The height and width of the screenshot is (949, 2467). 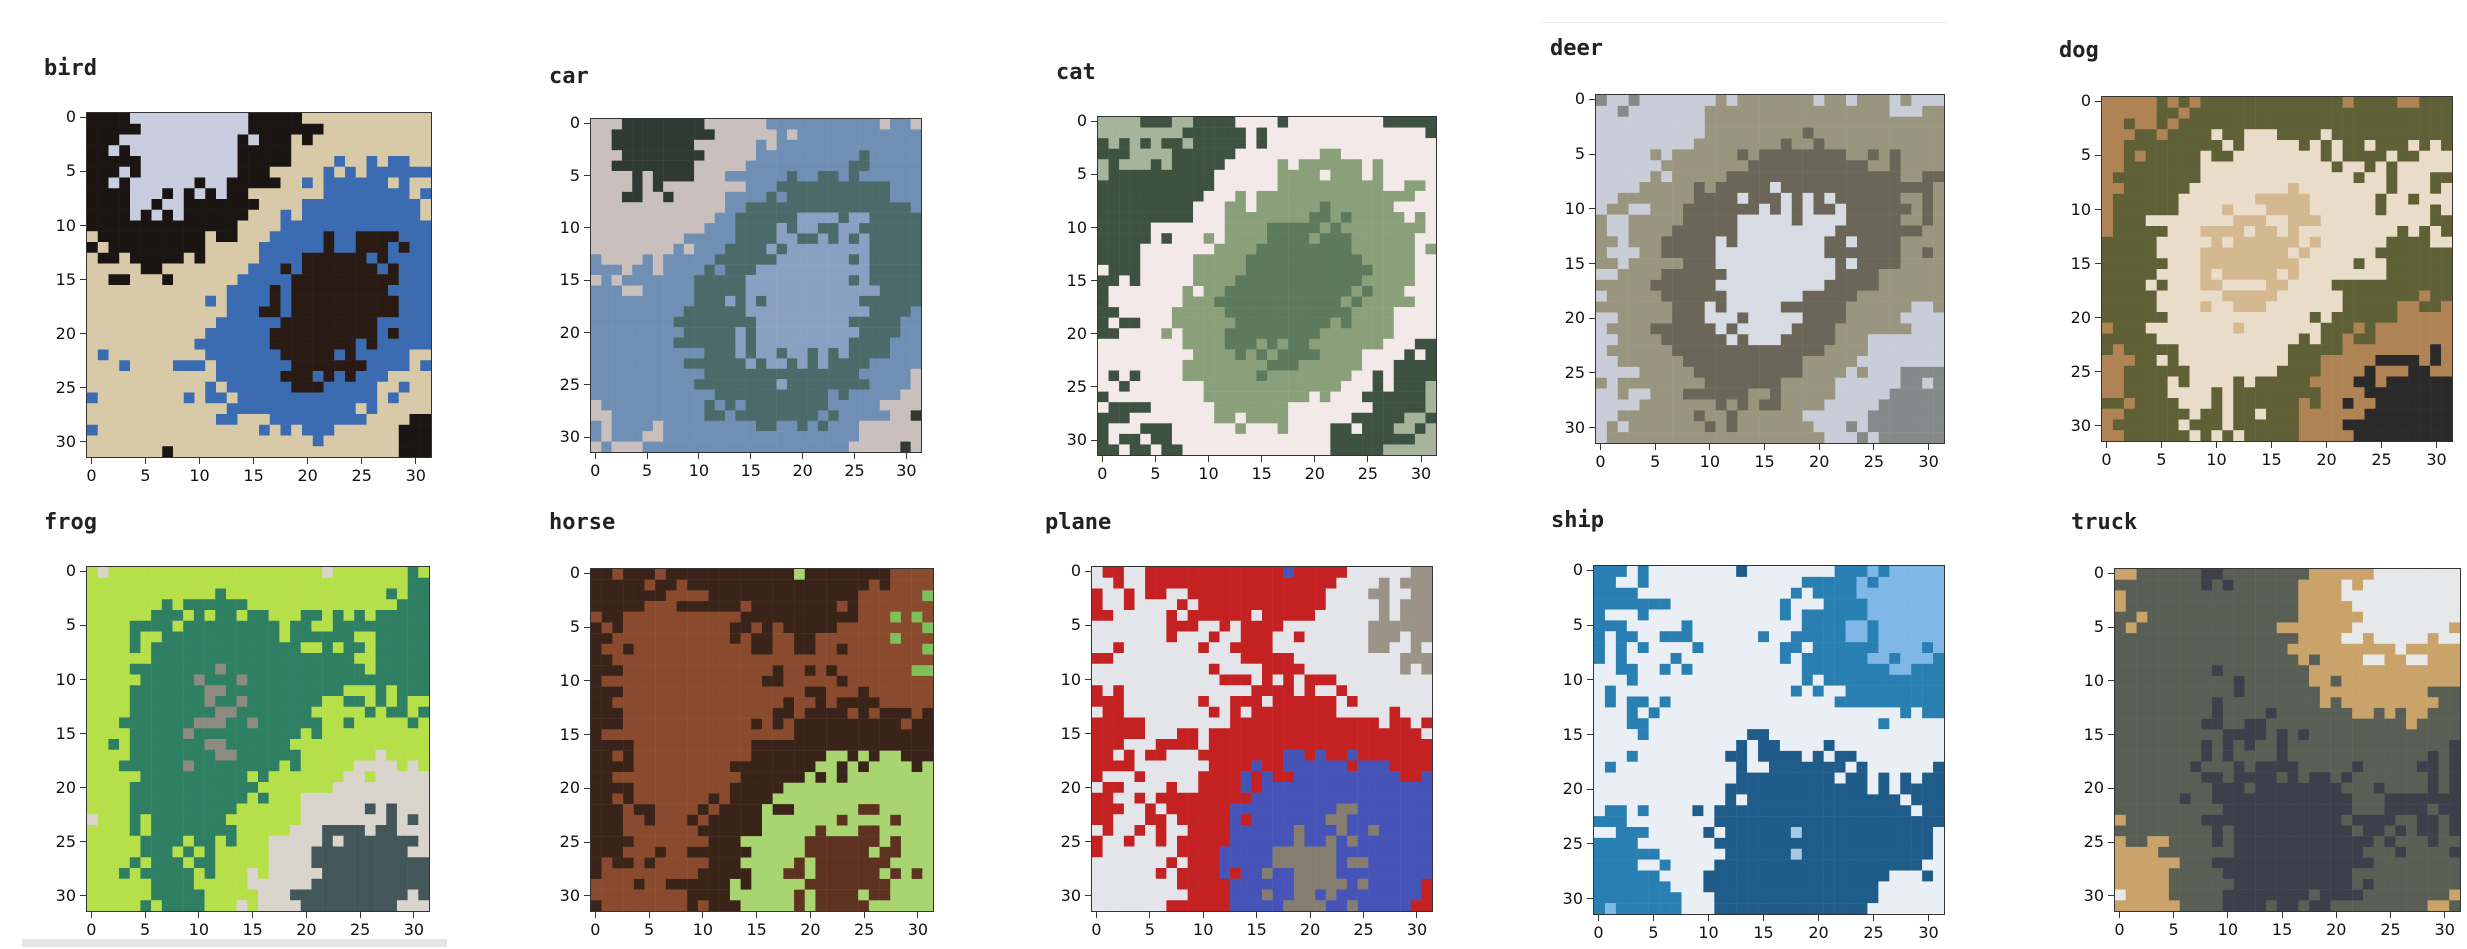 I want to click on image-thumbnail, so click(x=1262, y=739).